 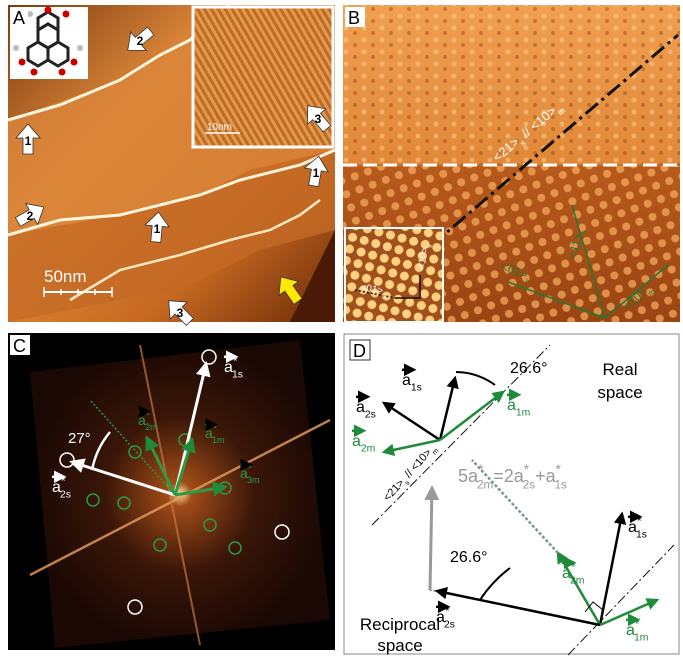 What do you see at coordinates (575, 245) in the screenshot?
I see `label-text: <11>` at bounding box center [575, 245].